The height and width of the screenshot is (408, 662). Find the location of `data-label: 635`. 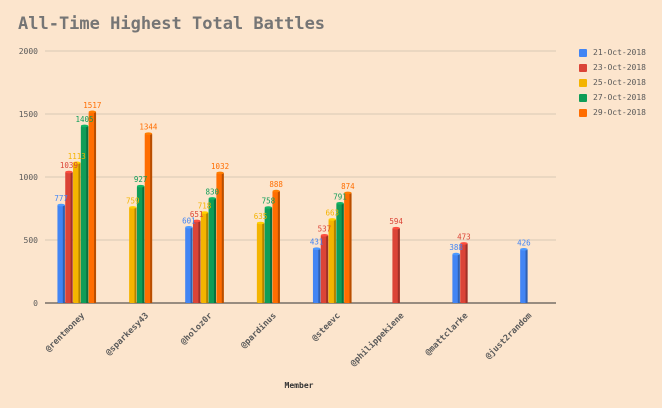

data-label: 635 is located at coordinates (261, 216).